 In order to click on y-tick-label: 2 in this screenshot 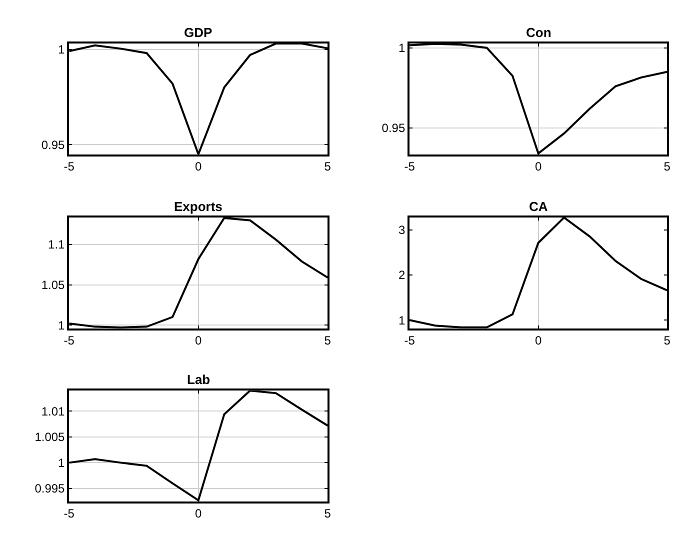, I will do `click(402, 275)`.